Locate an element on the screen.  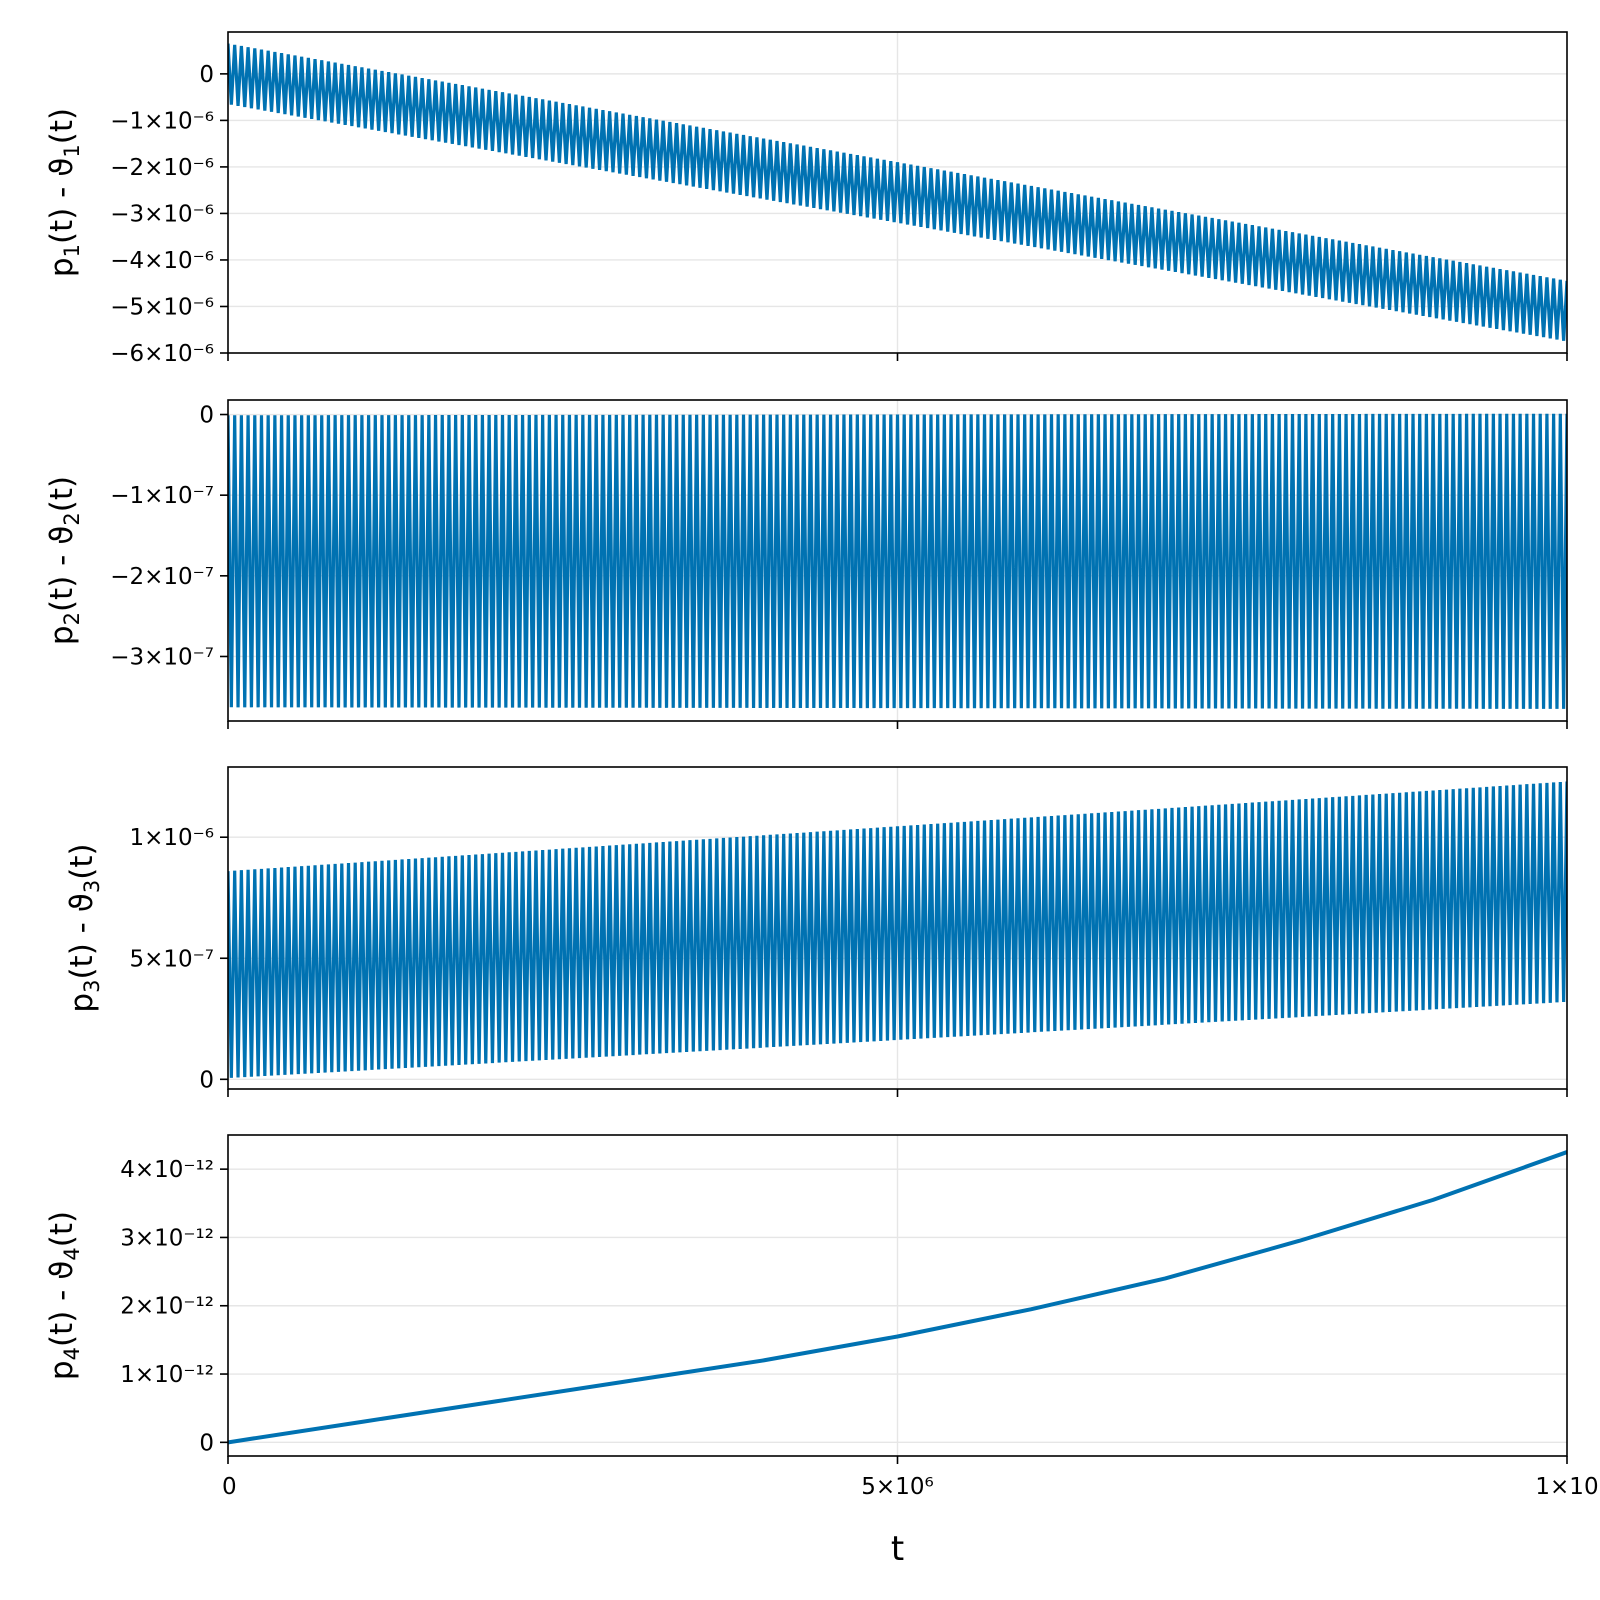
x-tick-label: 5×10⁶ is located at coordinates (897, 1487).